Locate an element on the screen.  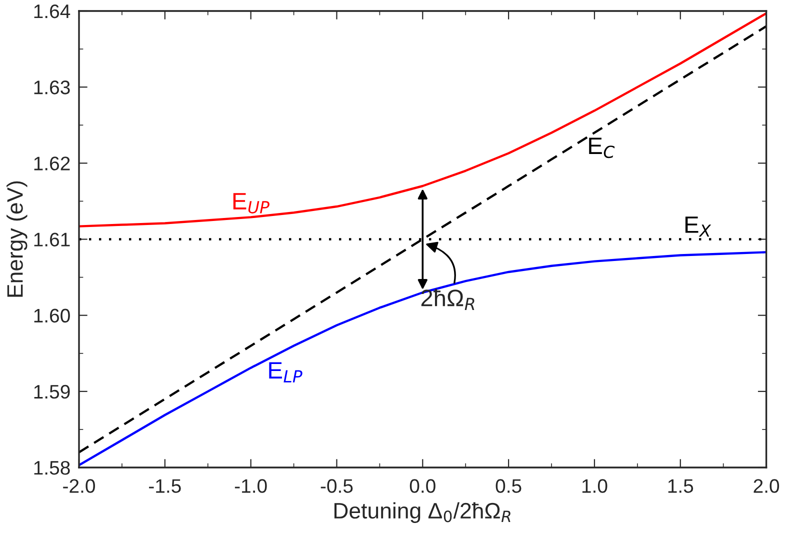
x-tick-label: 0.5 is located at coordinates (509, 486).